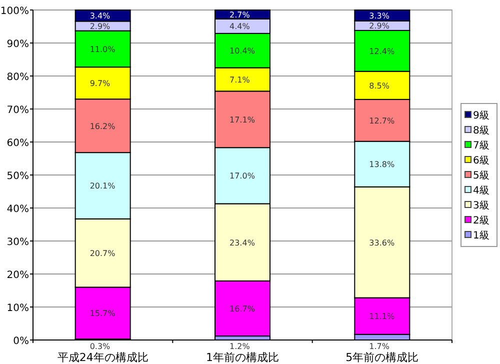 The image size is (500, 364). What do you see at coordinates (103, 186) in the screenshot?
I see `data-label: 20.1%` at bounding box center [103, 186].